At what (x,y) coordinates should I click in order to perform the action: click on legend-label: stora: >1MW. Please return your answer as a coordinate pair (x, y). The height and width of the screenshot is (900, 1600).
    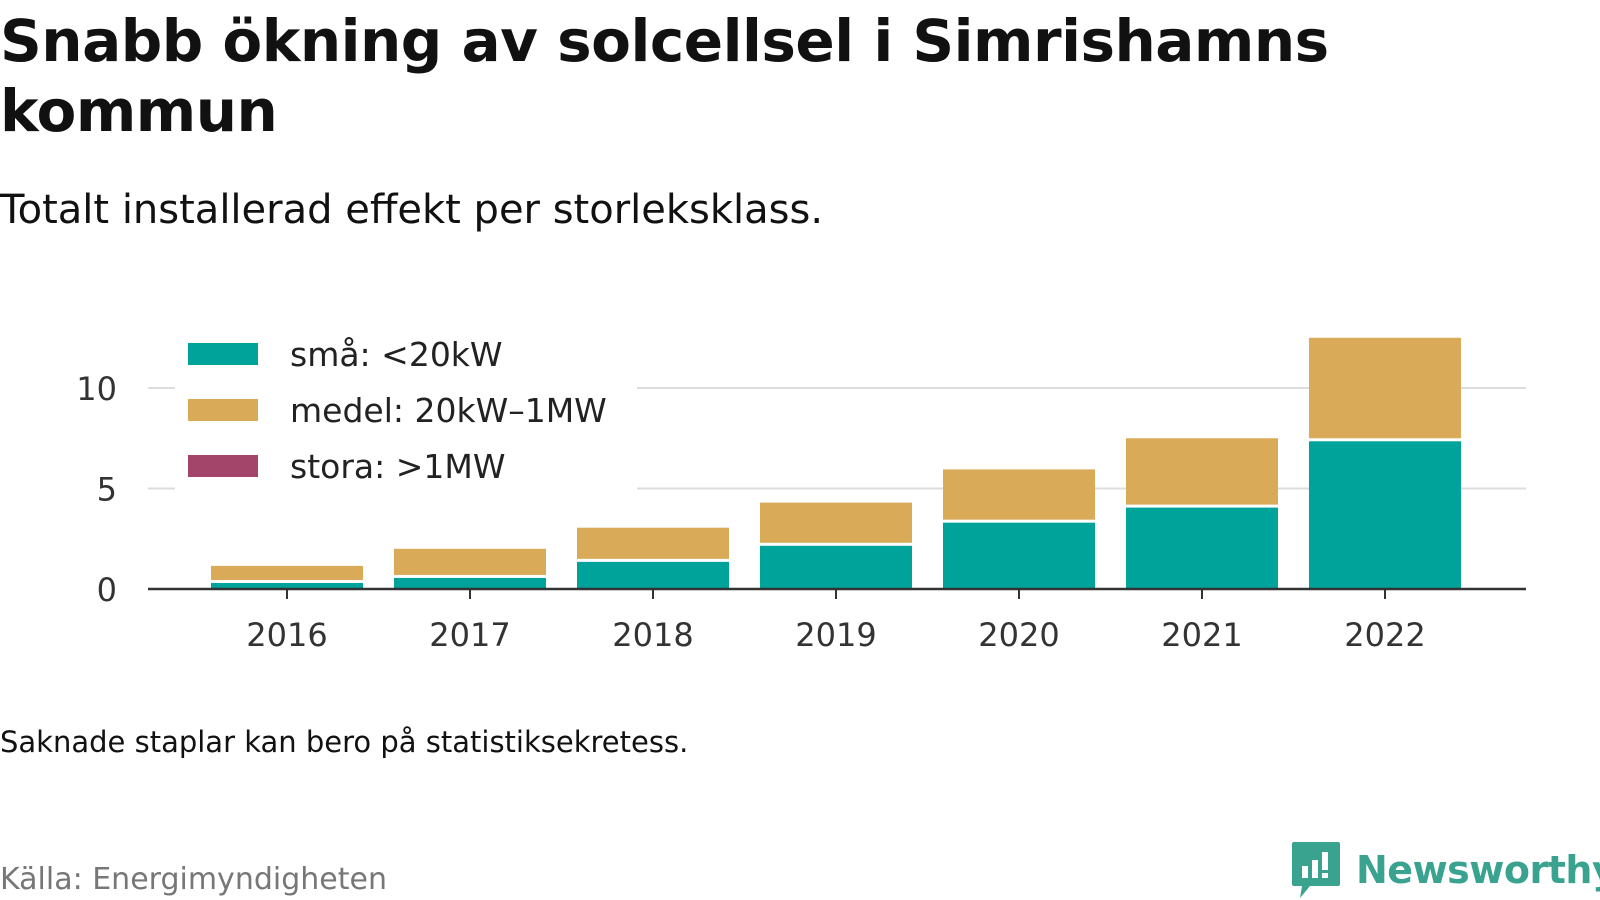
    Looking at the image, I should click on (397, 466).